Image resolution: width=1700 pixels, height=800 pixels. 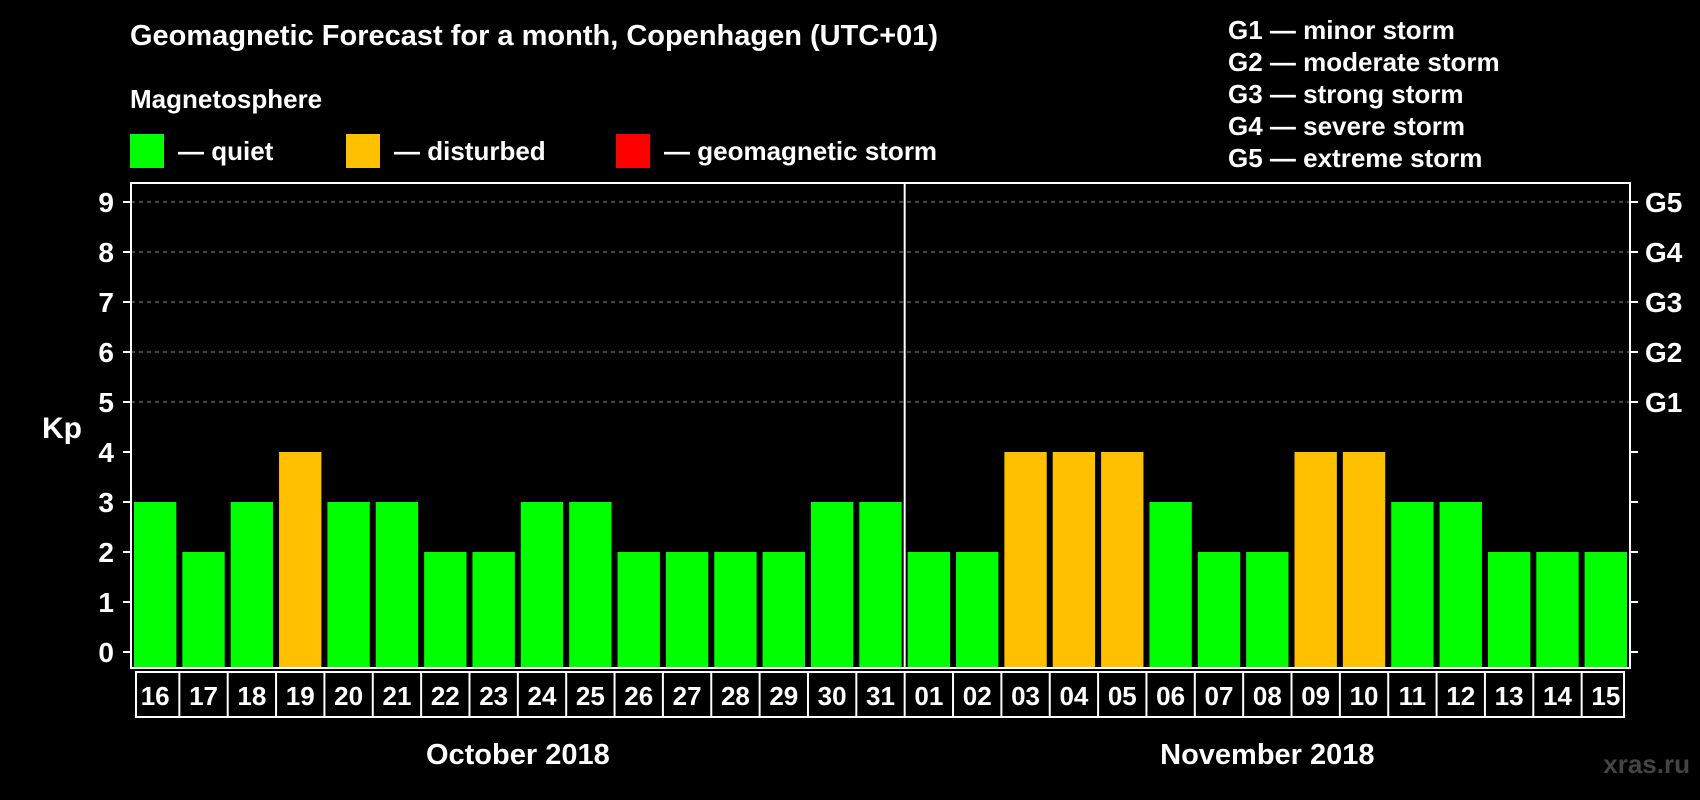 What do you see at coordinates (106, 302) in the screenshot?
I see `y-tick-label-7: 7` at bounding box center [106, 302].